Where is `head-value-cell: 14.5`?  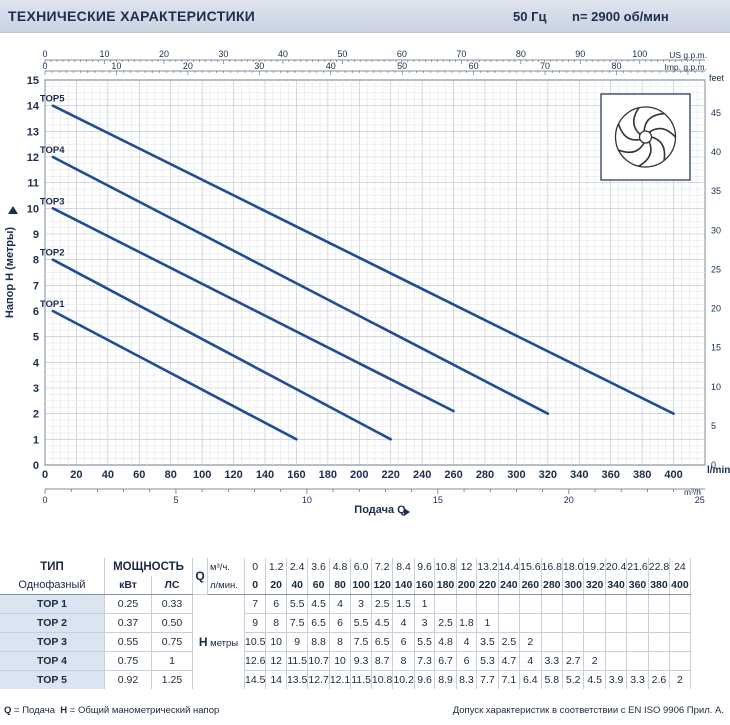 head-value-cell: 14.5 is located at coordinates (255, 679).